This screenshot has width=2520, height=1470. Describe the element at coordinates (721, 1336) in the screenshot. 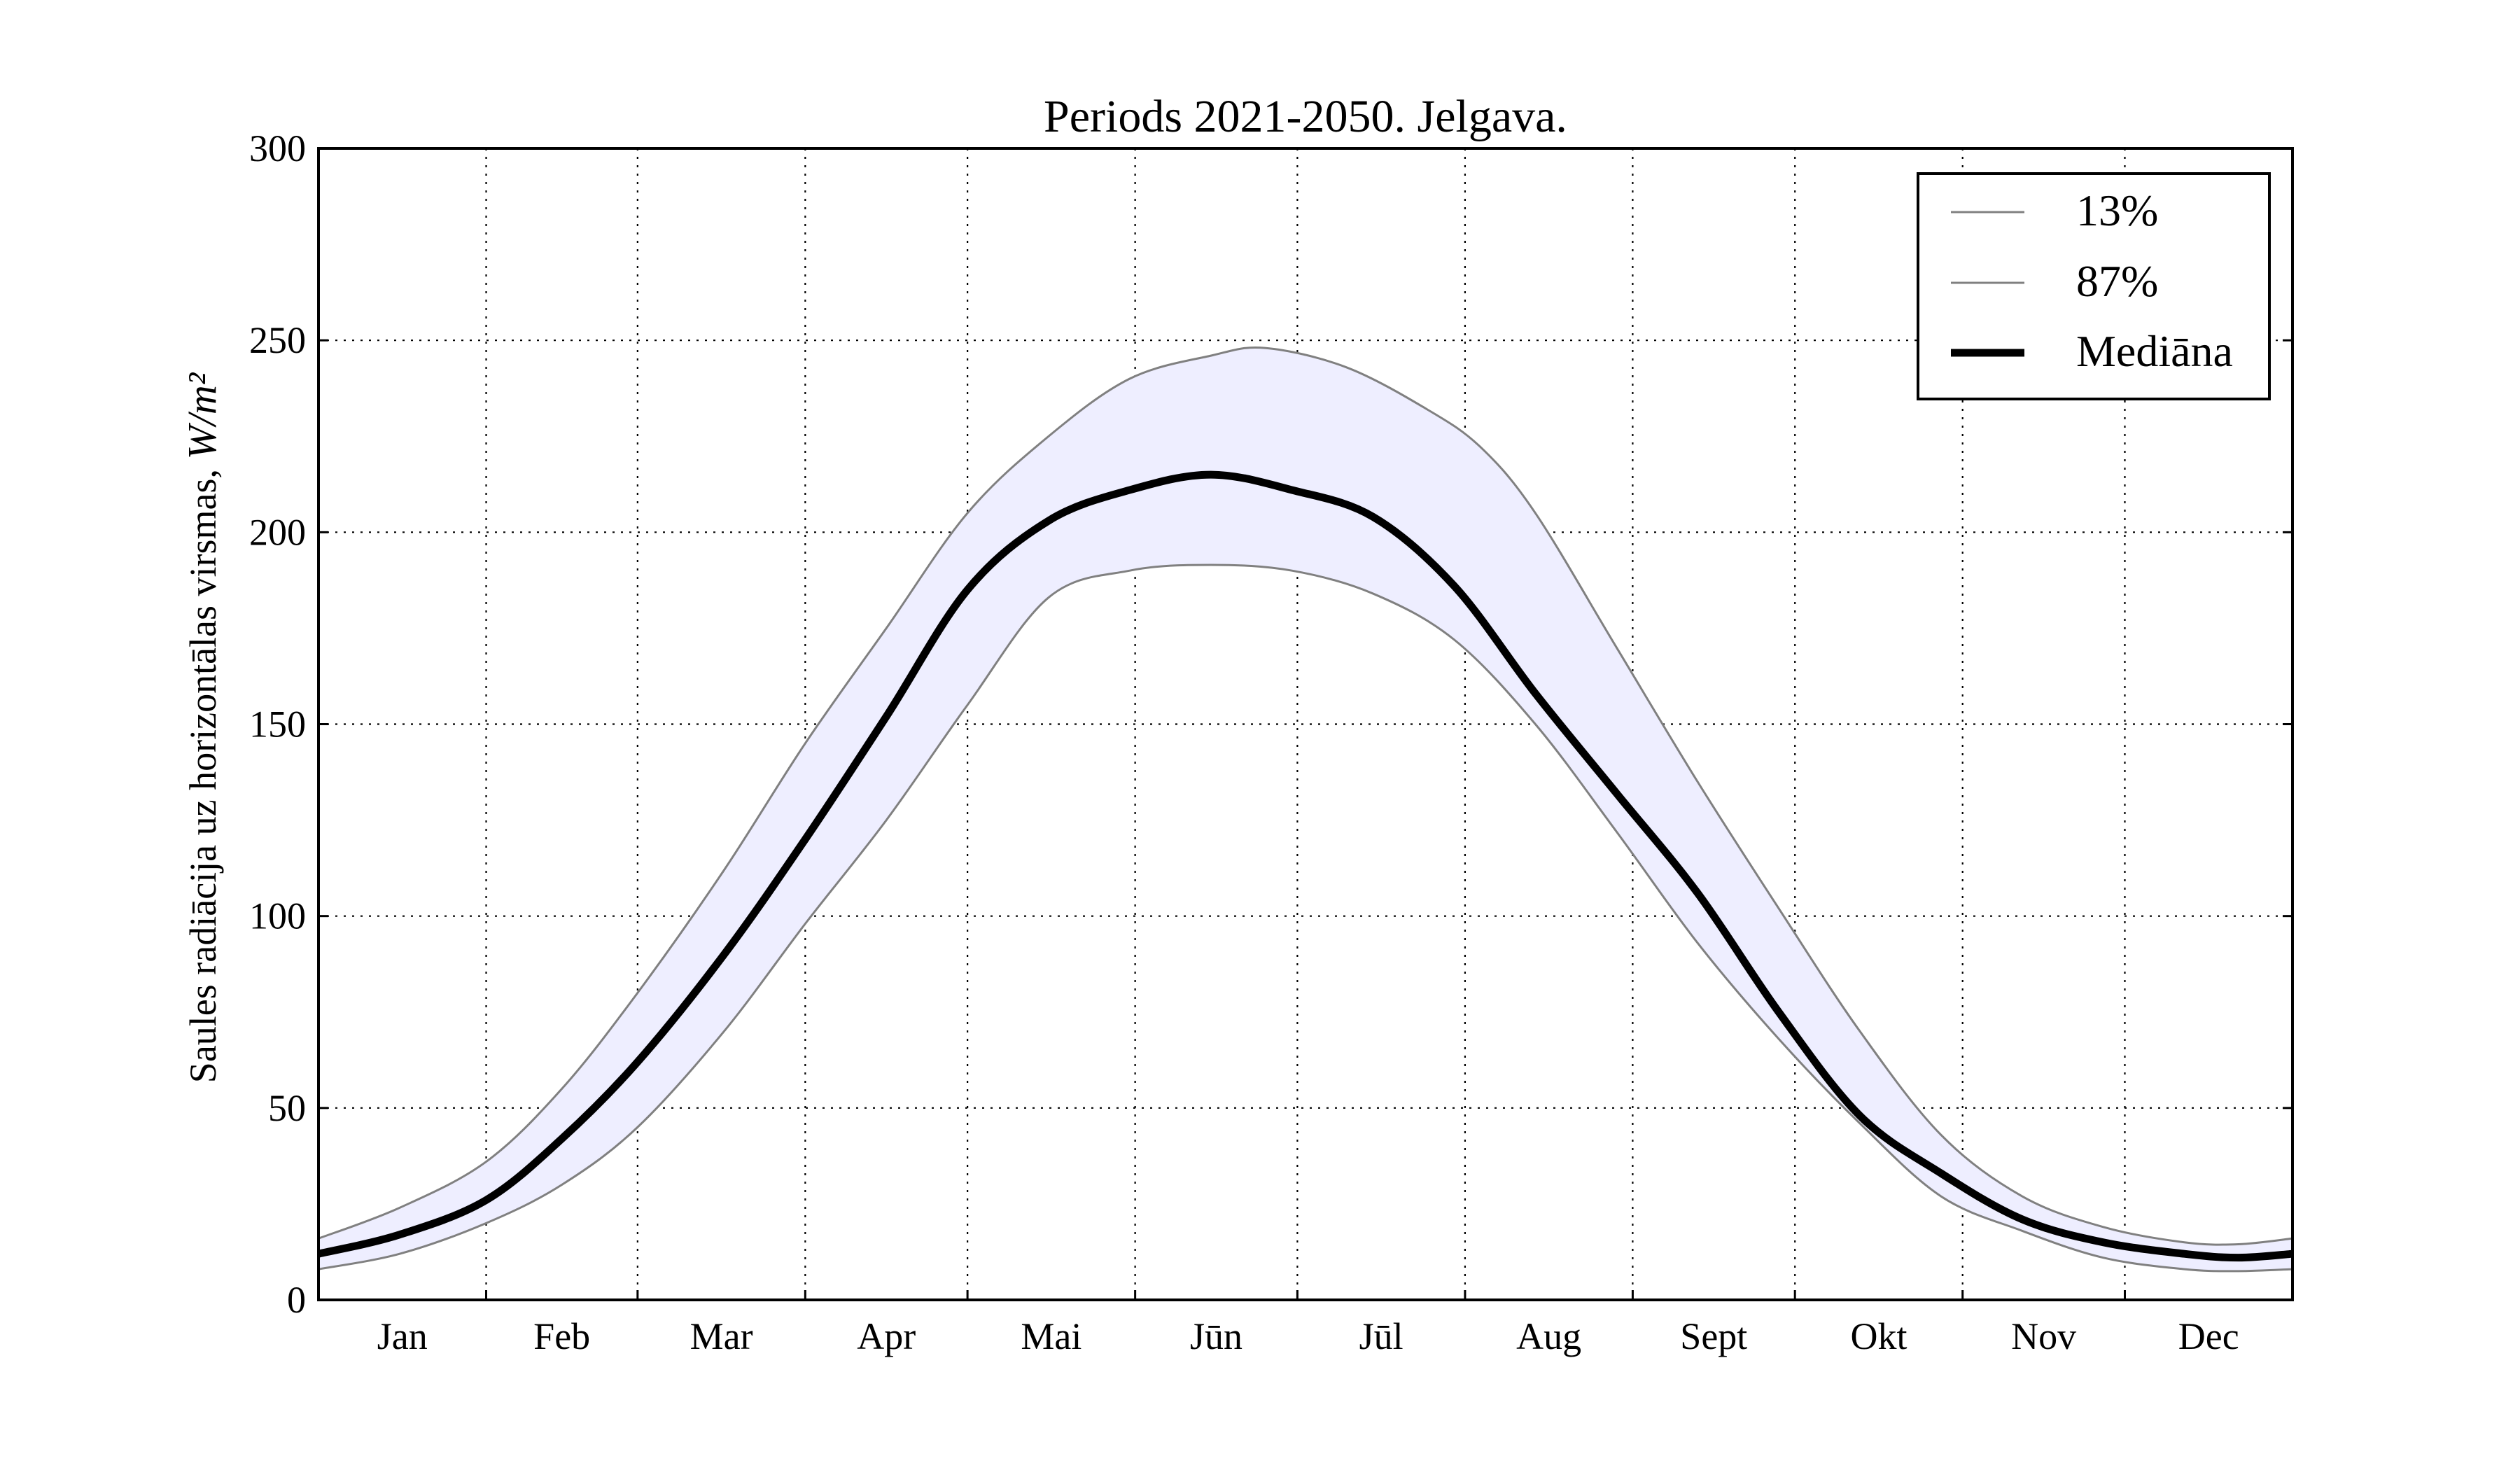

I see `x-tick-label: Mar` at that location.